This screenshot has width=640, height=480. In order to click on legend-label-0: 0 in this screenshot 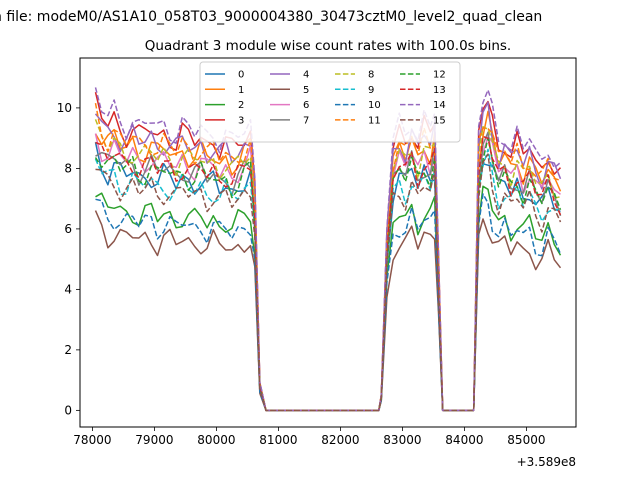, I will do `click(241, 75)`.